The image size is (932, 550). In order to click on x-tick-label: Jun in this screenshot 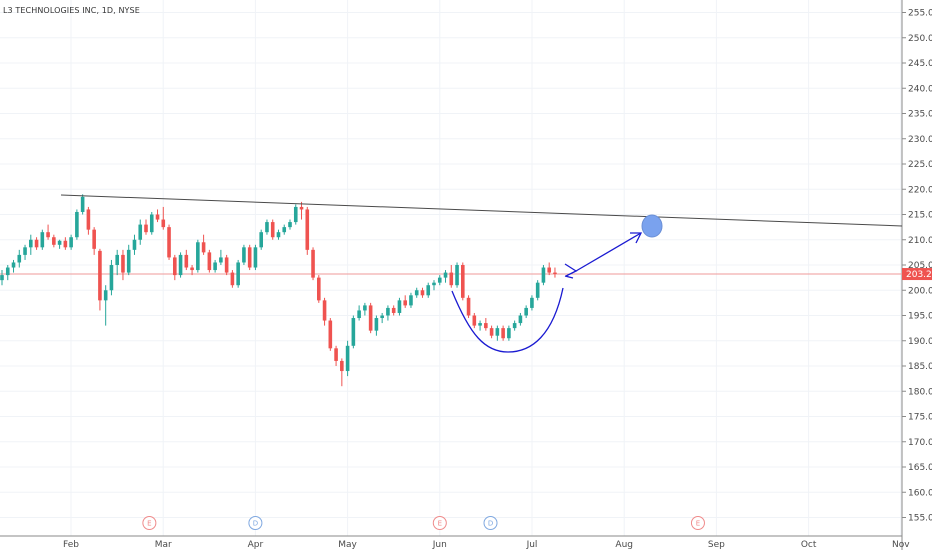, I will do `click(439, 545)`.